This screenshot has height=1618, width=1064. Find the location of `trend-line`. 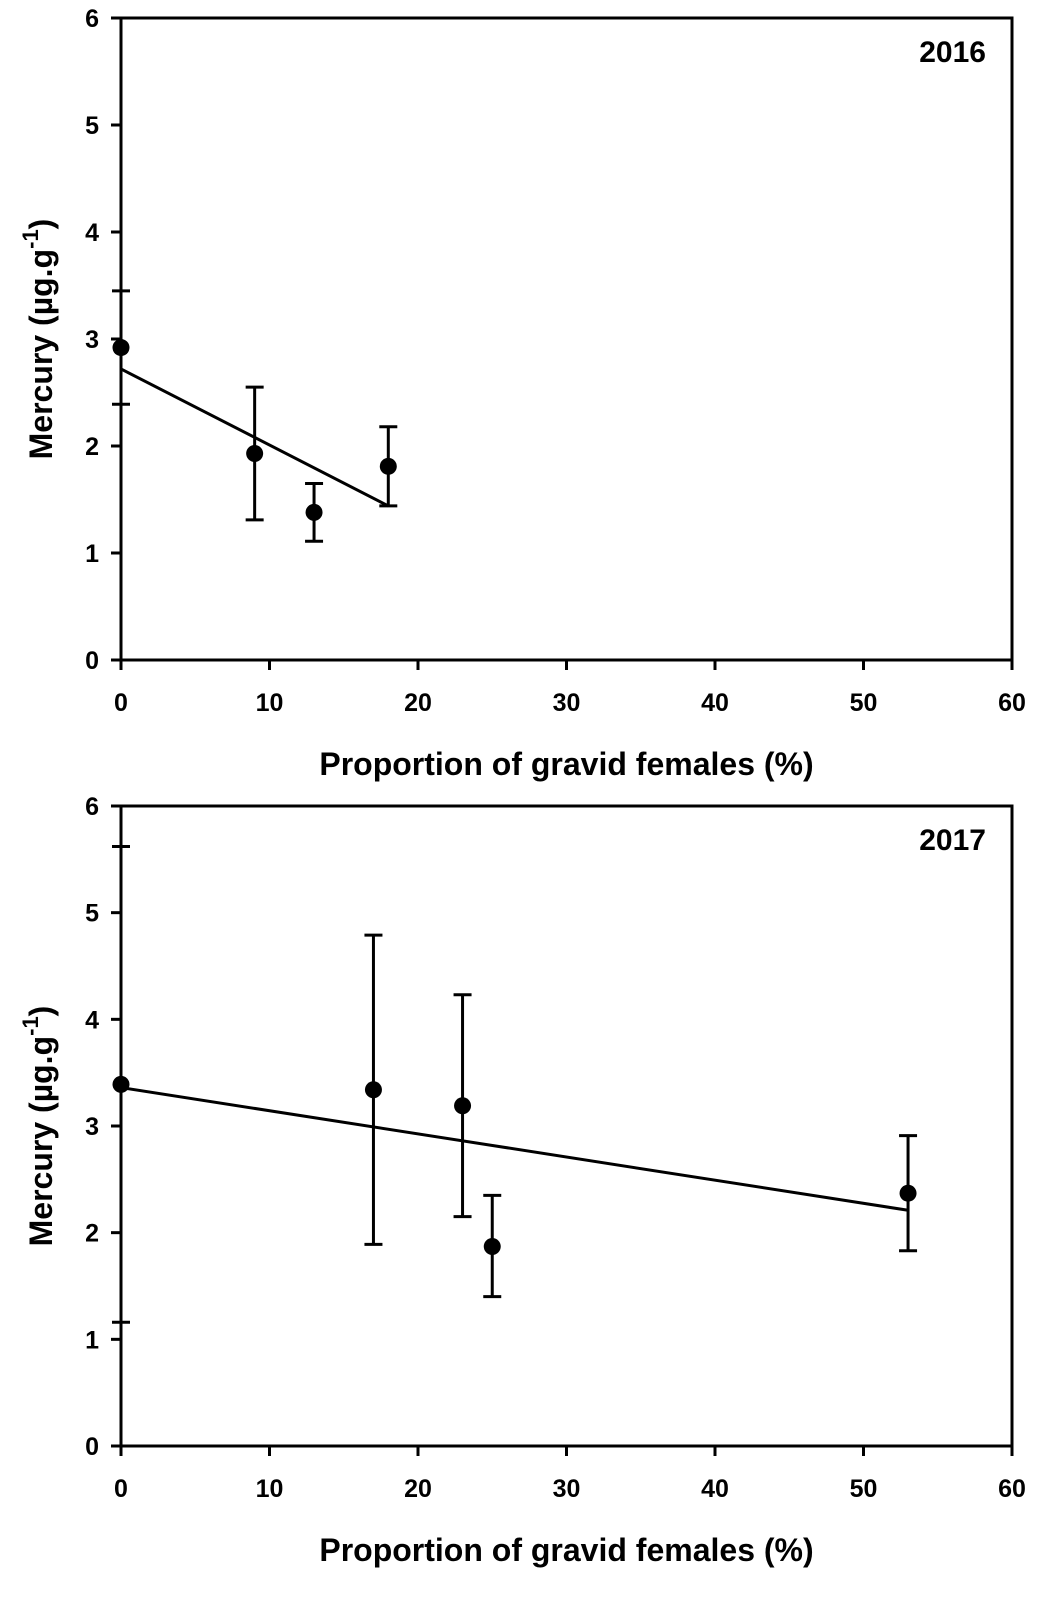

trend-line is located at coordinates (514, 1149).